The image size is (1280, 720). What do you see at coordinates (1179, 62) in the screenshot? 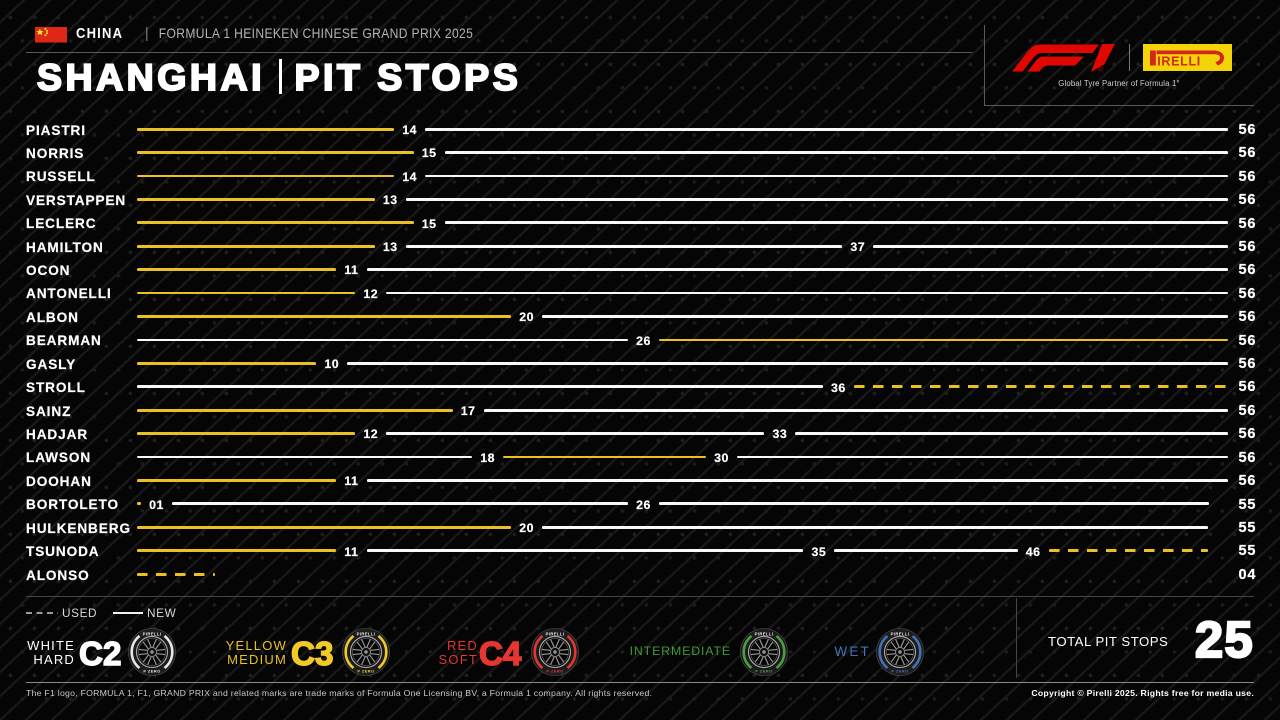
I see `svg-text: IRELLI` at bounding box center [1179, 62].